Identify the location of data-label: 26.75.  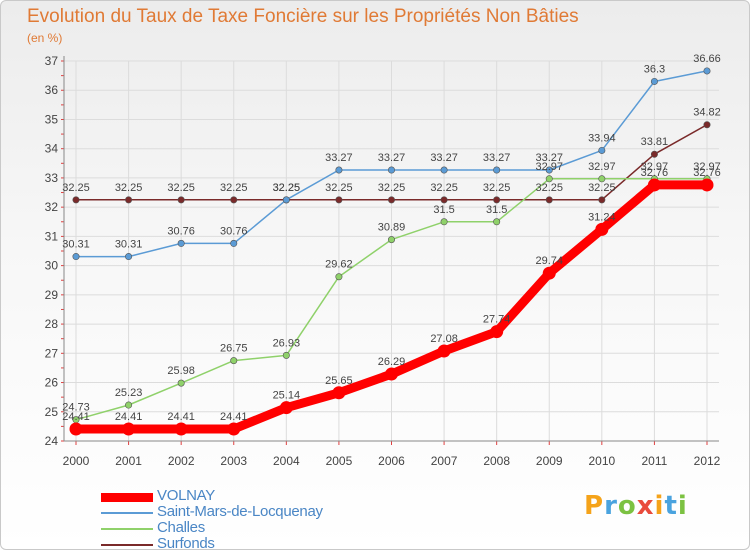
(234, 349).